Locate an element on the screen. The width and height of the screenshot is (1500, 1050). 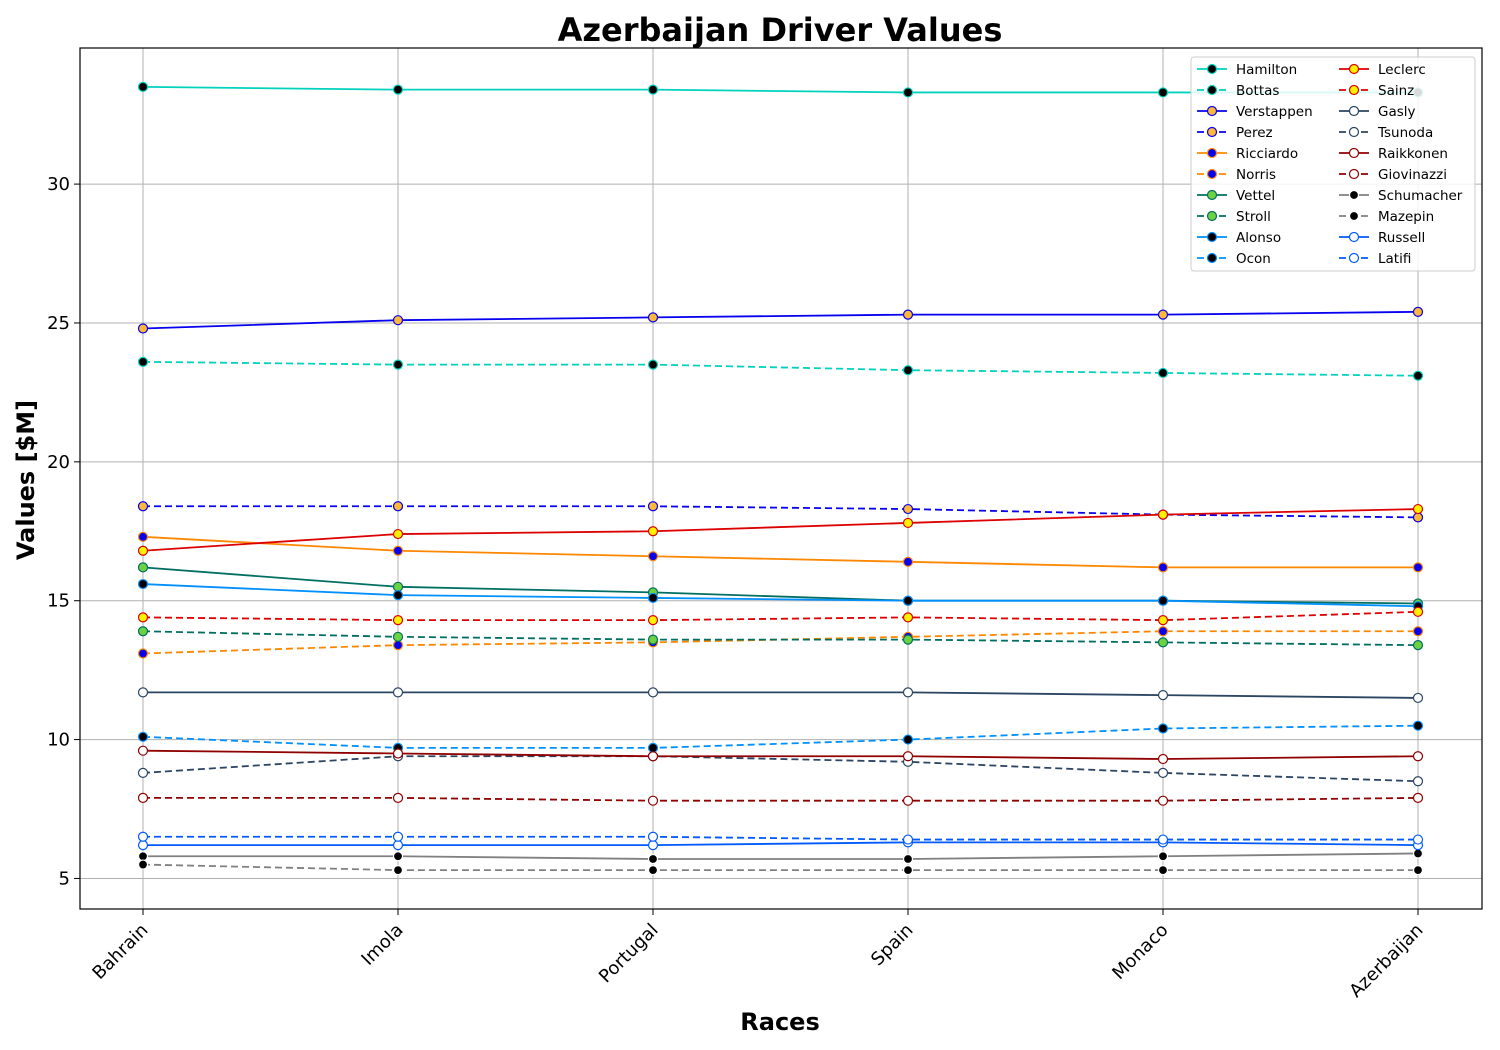
series-stroll is located at coordinates (780, 638).